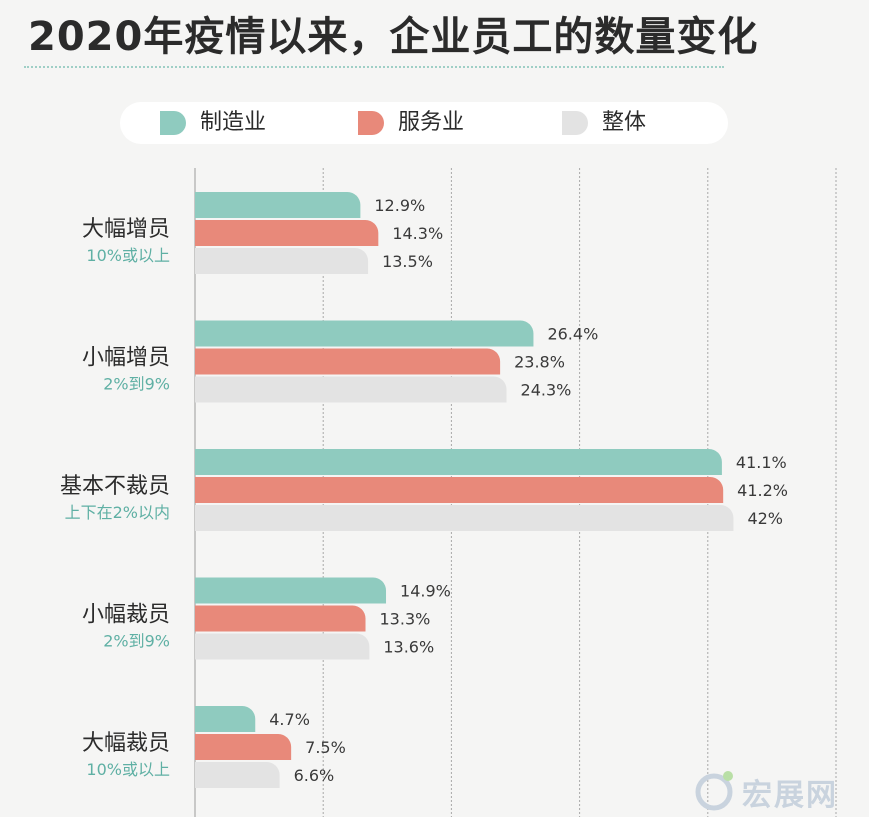 This screenshot has width=869, height=817. Describe the element at coordinates (126, 358) in the screenshot. I see `category-label: 小幅增员` at that location.